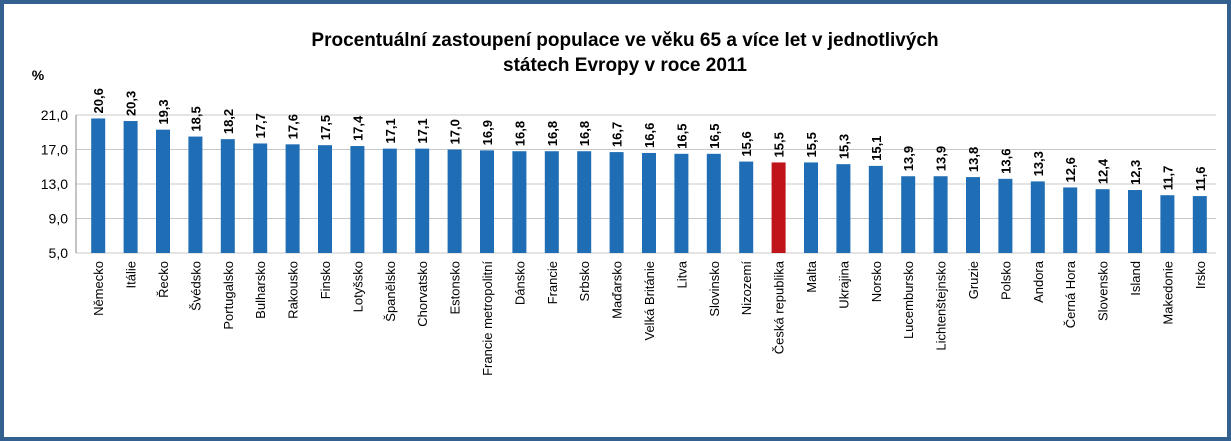 The width and height of the screenshot is (1231, 441). Describe the element at coordinates (617, 134) in the screenshot. I see `value-label: 16,7` at that location.